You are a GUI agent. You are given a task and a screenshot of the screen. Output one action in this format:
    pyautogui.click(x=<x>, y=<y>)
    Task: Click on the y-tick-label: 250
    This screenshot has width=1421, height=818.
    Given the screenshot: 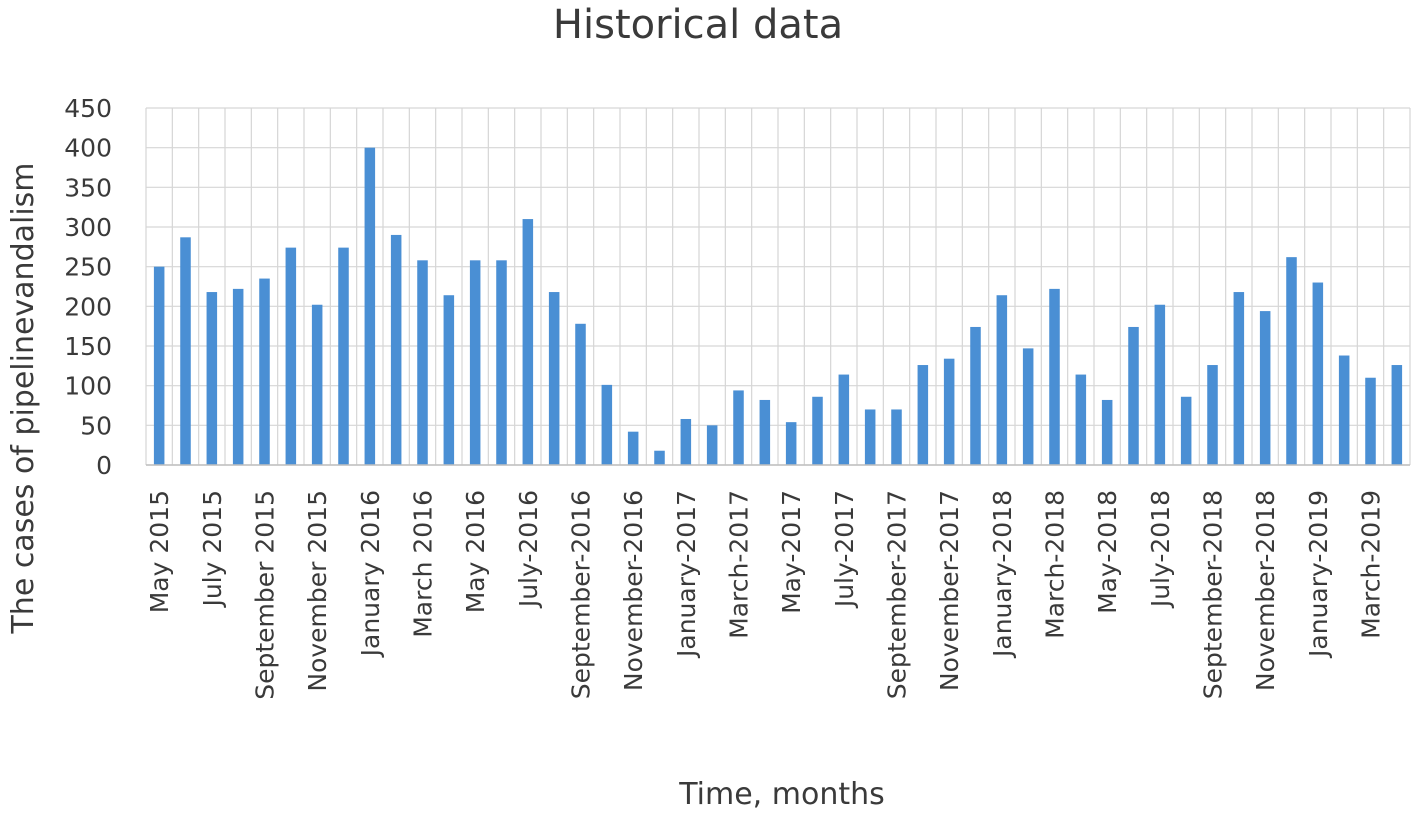 What is the action you would take?
    pyautogui.click(x=88, y=267)
    